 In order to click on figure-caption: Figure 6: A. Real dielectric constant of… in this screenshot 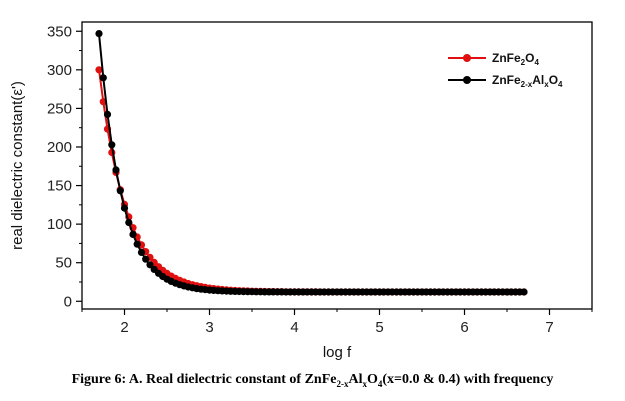, I will do `click(312, 380)`.